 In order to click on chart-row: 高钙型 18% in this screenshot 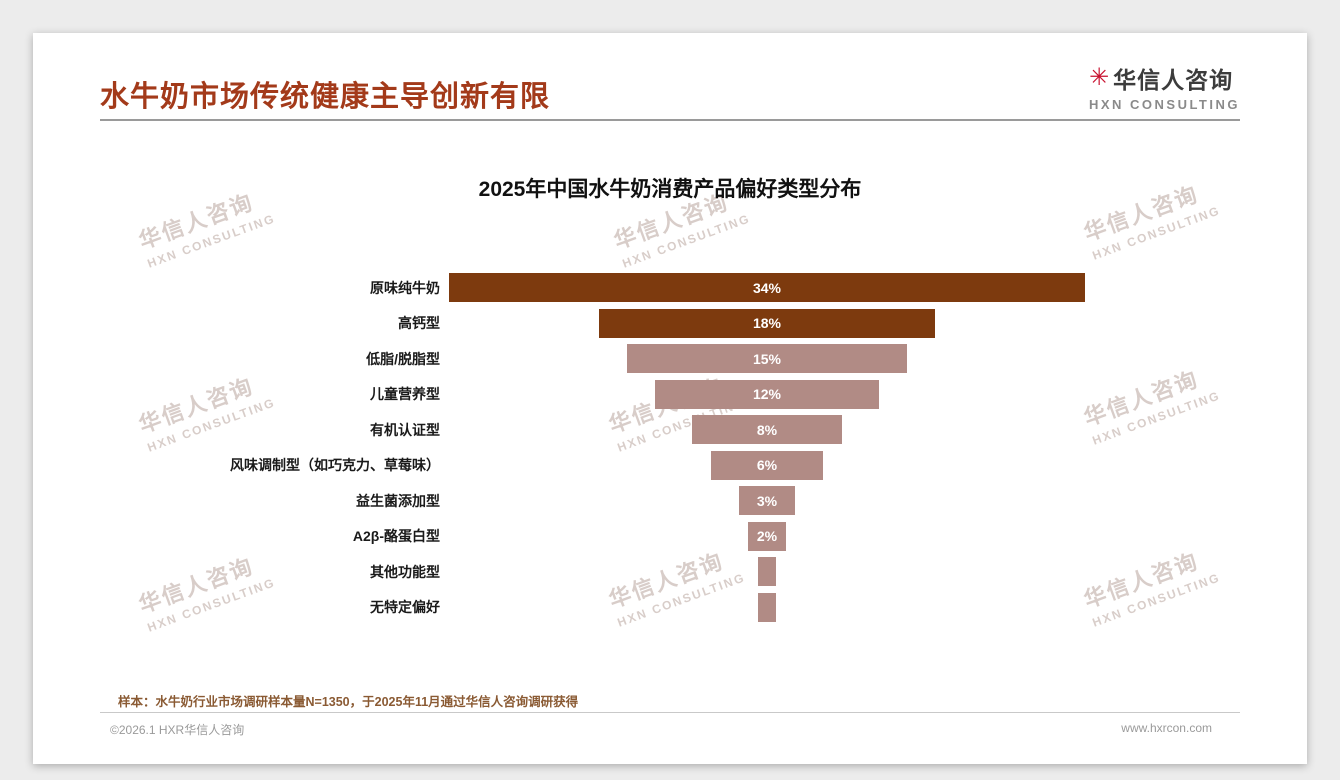, I will do `click(631, 324)`.